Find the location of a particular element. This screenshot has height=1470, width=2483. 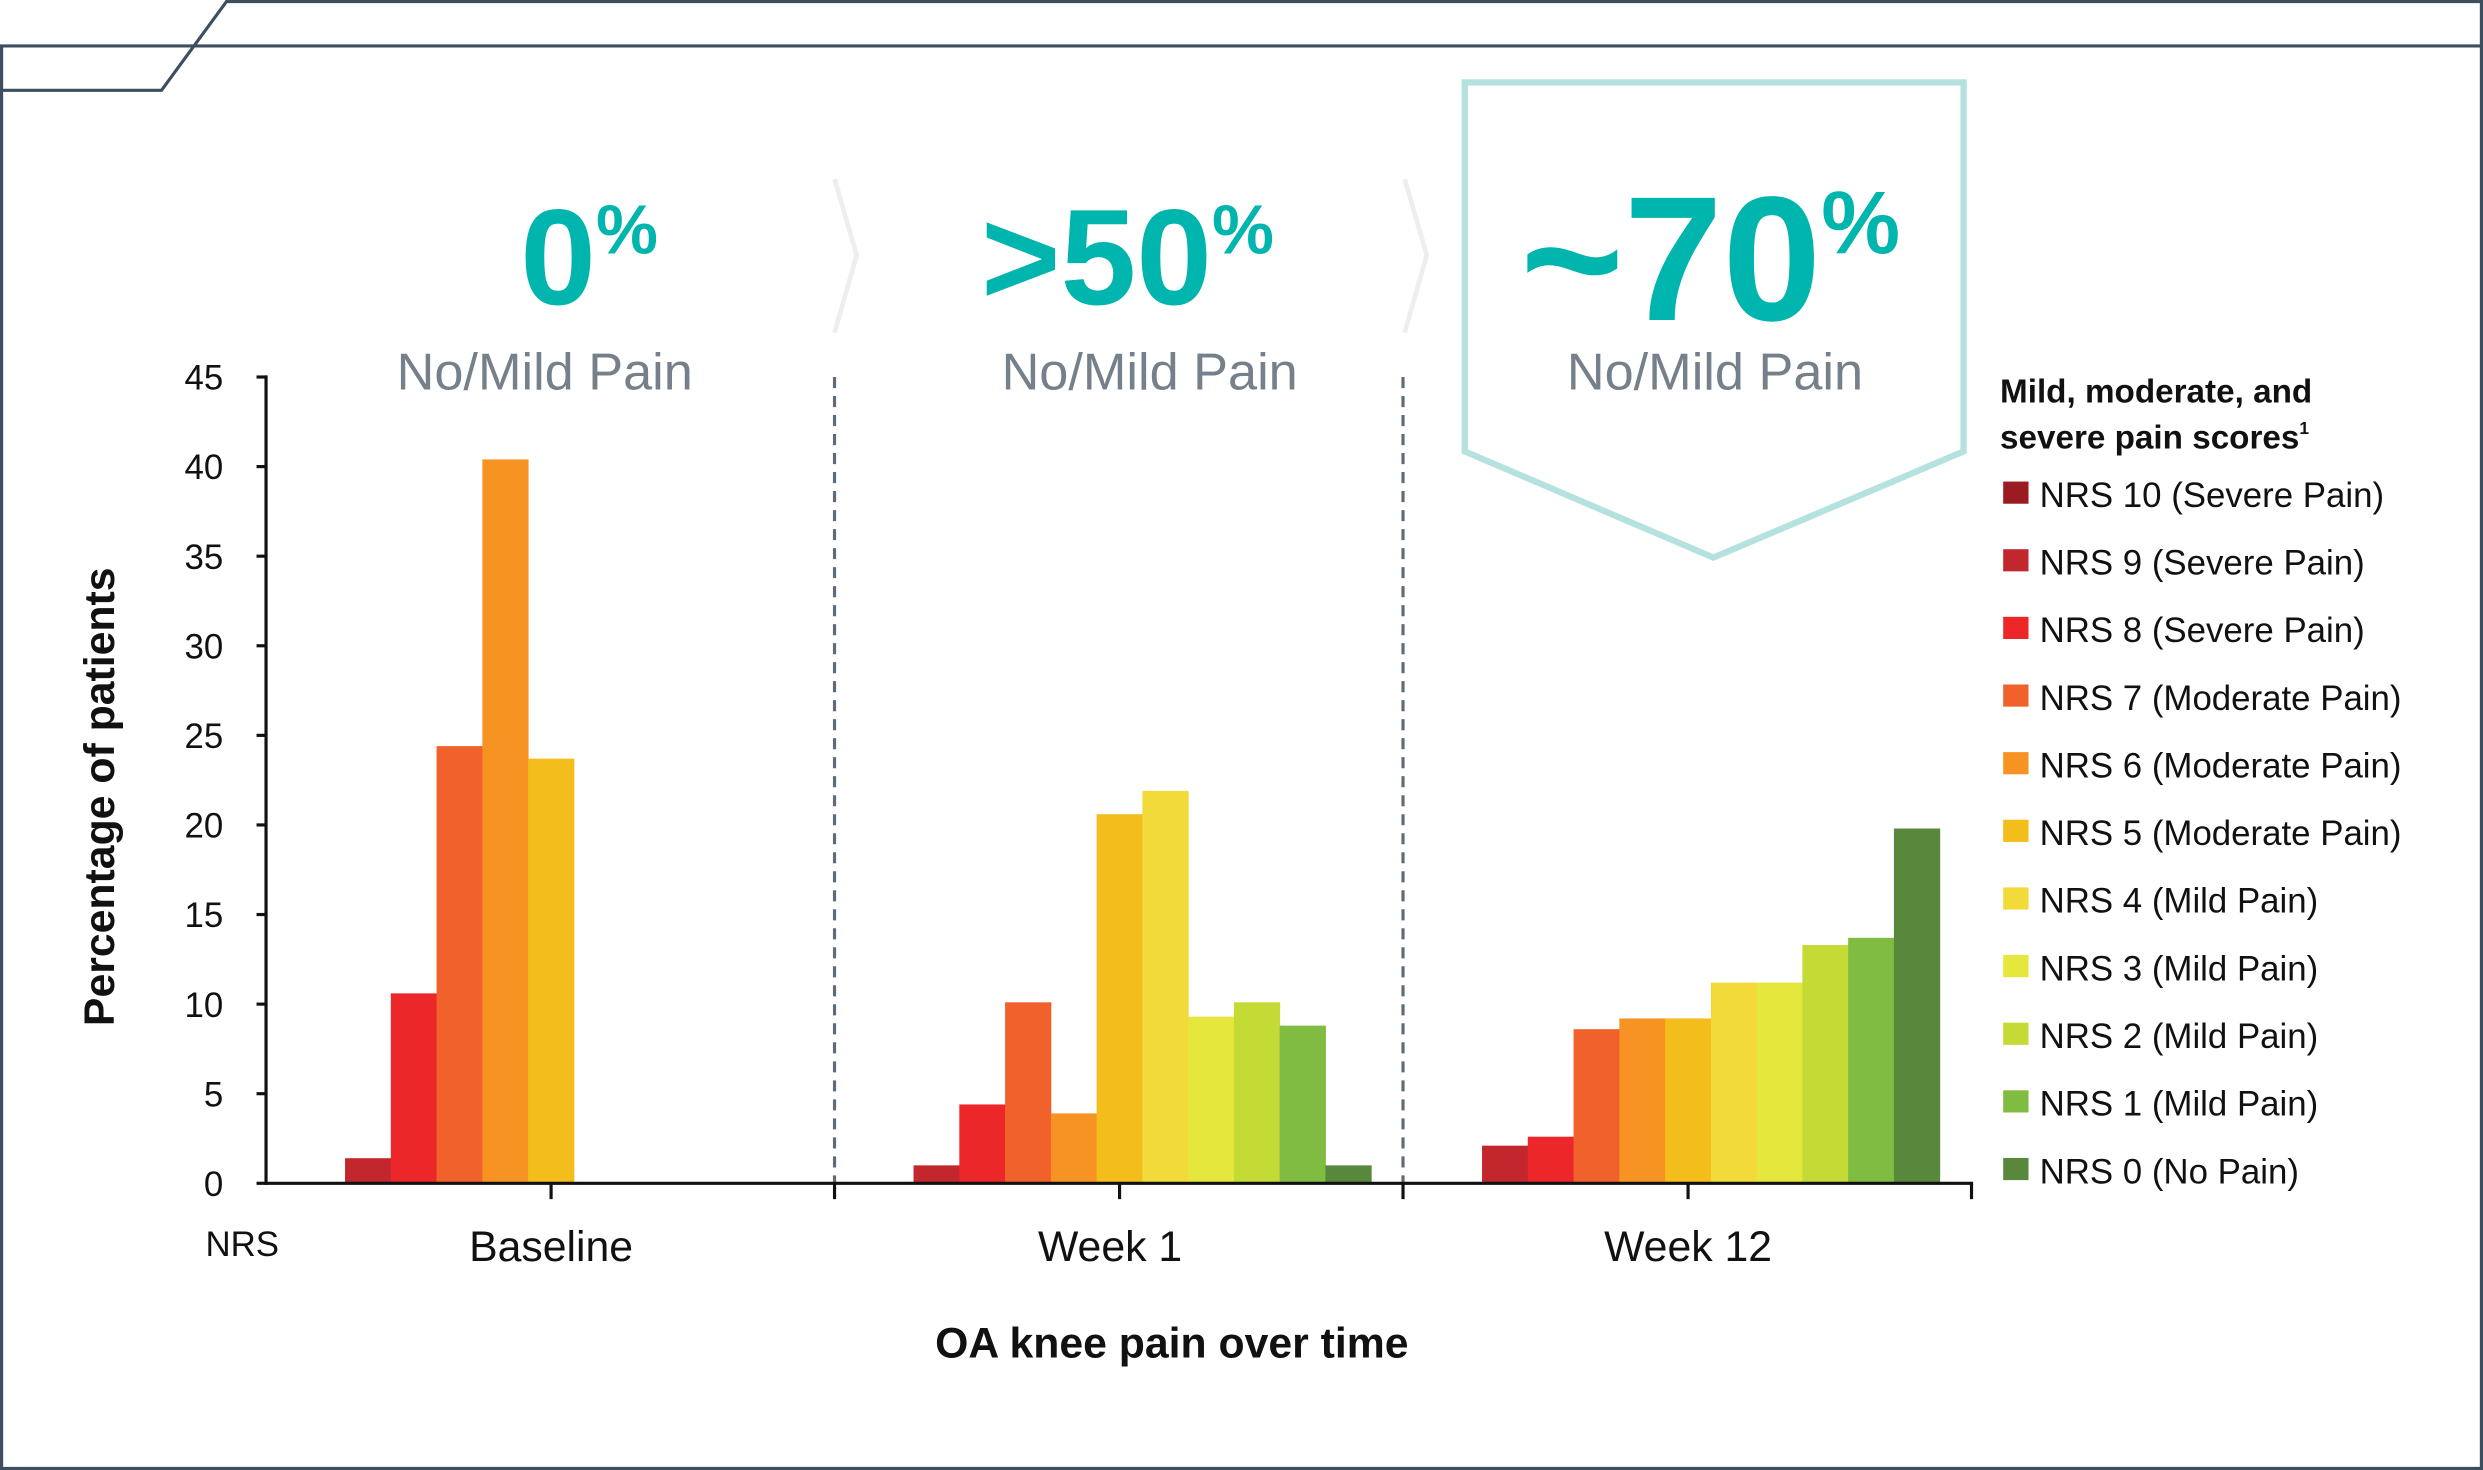

legend-item: NRS 1 (Mild Pain) is located at coordinates (2160, 1104).